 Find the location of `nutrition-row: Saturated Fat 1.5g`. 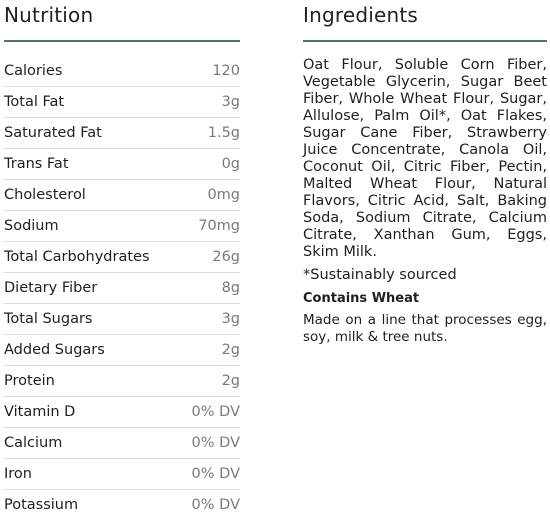

nutrition-row: Saturated Fat 1.5g is located at coordinates (122, 133).